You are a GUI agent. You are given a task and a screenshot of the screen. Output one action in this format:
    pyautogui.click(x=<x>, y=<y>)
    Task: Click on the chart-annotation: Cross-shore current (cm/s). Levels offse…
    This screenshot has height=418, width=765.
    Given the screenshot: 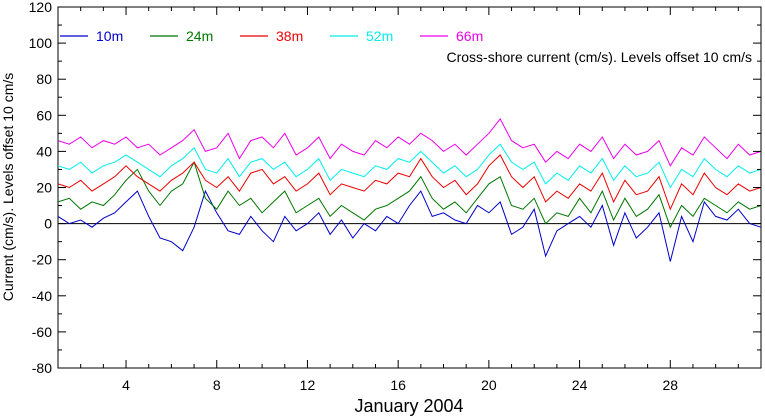 What is the action you would take?
    pyautogui.click(x=600, y=57)
    